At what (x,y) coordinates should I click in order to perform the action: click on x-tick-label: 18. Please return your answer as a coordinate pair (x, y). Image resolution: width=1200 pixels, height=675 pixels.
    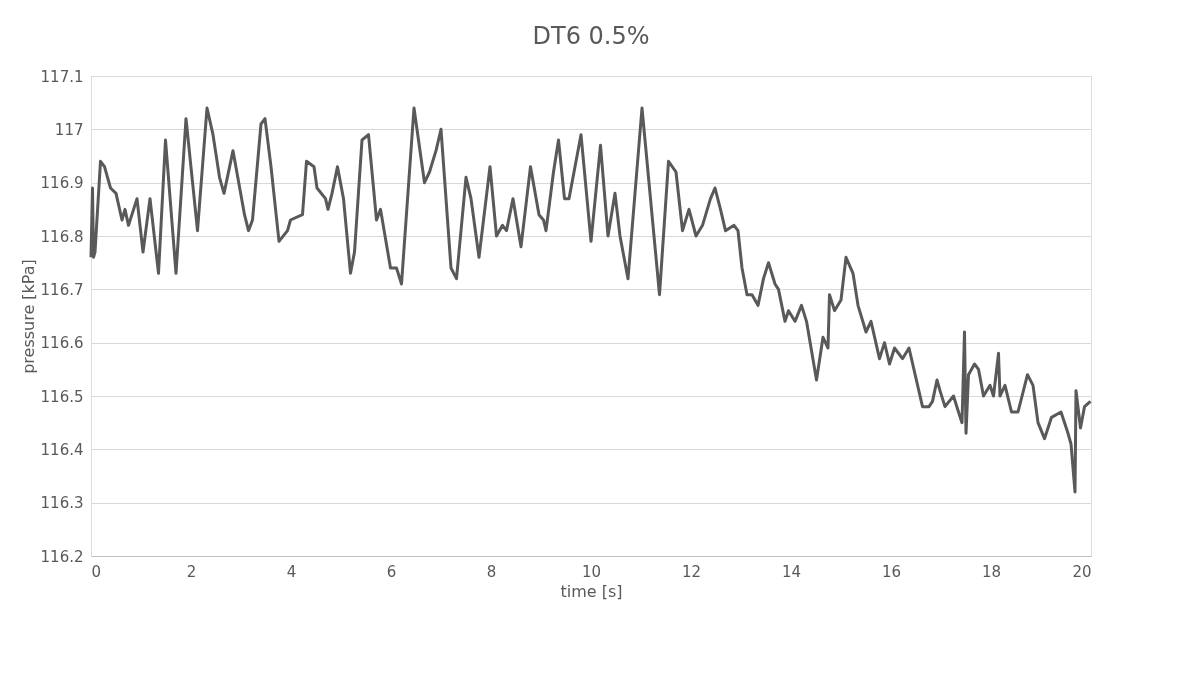
    Looking at the image, I should click on (991, 571).